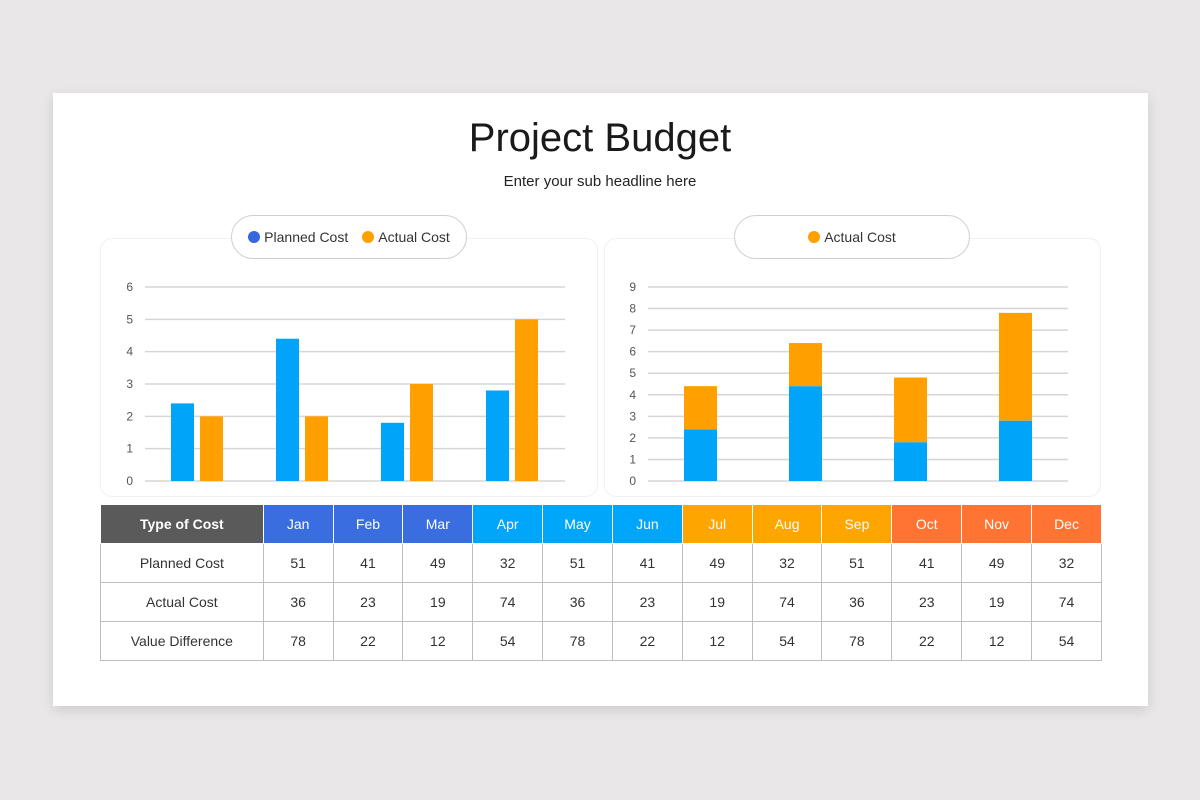  Describe the element at coordinates (182, 602) in the screenshot. I see `row-label: Actual Cost` at that location.